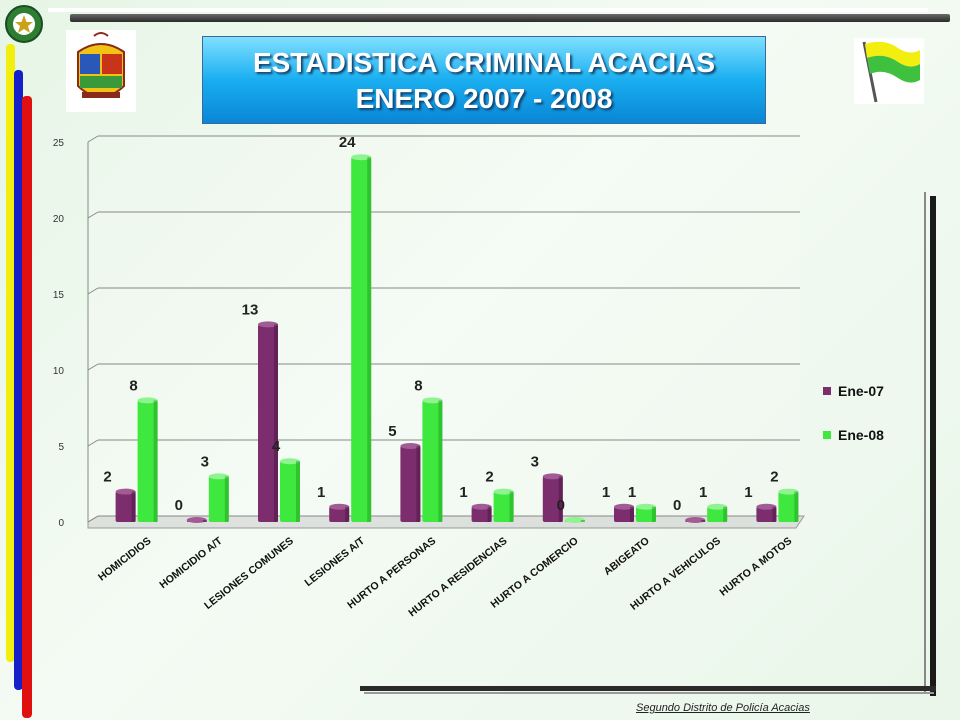 The width and height of the screenshot is (960, 720). I want to click on category-label: HURTO A MOTOS, so click(755, 567).